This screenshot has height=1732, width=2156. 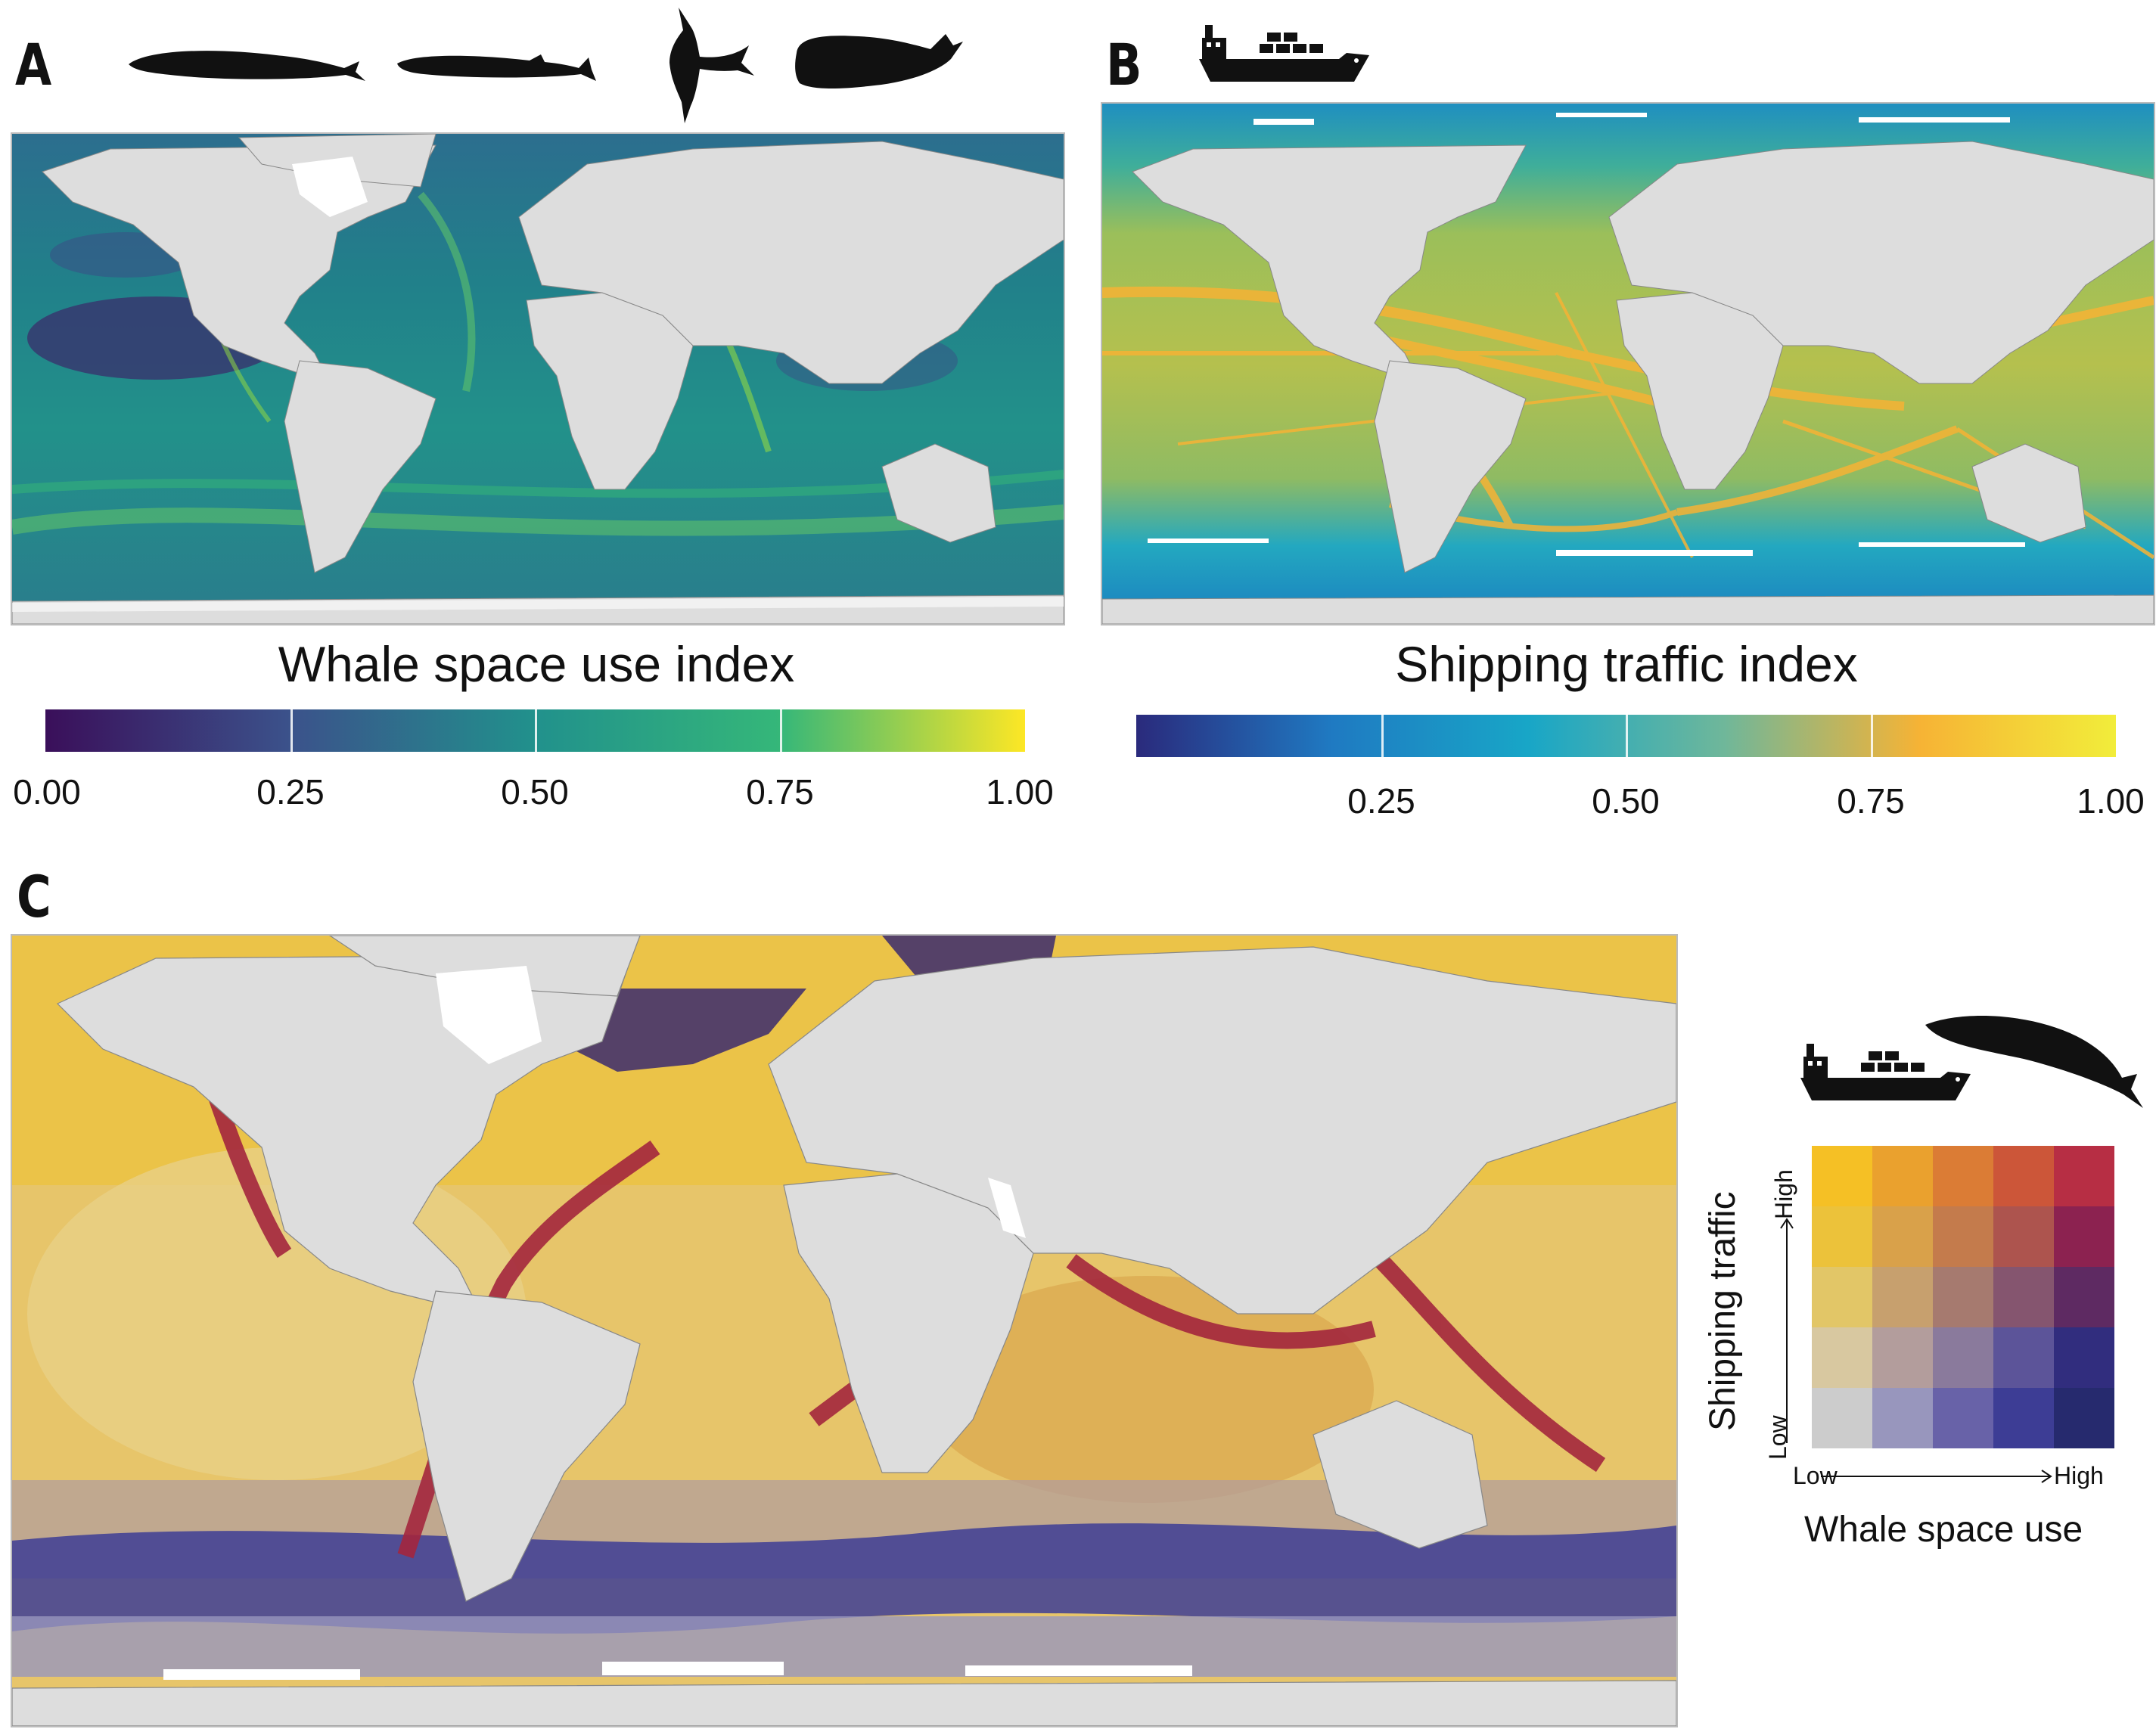 I want to click on panel-c-label: C, so click(x=34, y=896).